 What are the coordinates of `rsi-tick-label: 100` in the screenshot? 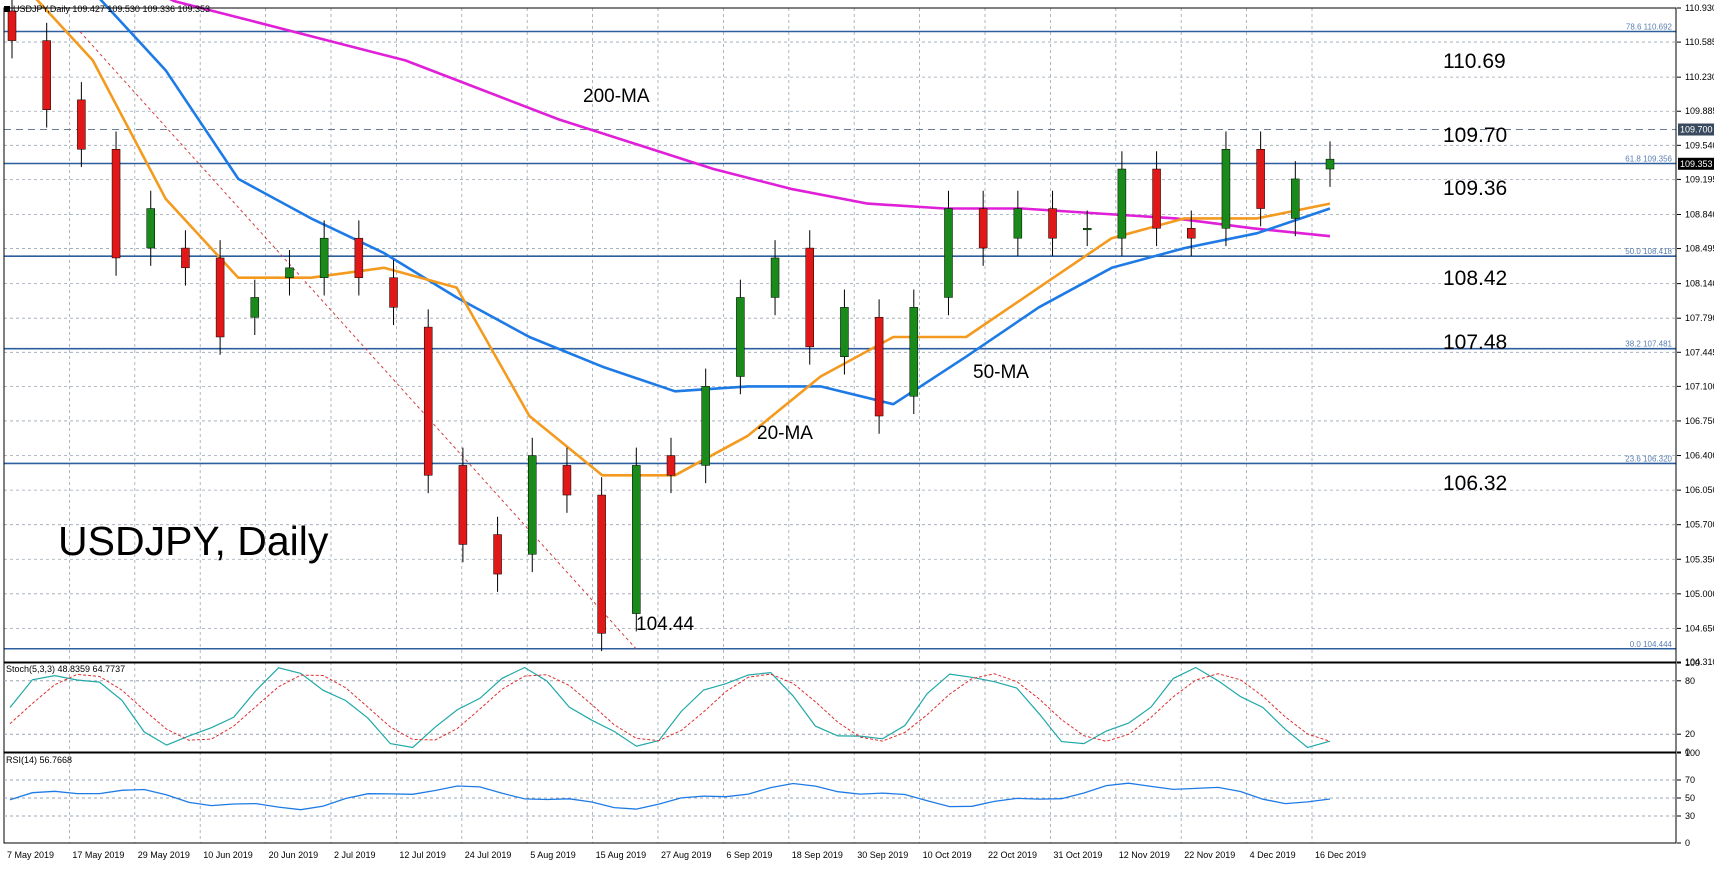 It's located at (1692, 753).